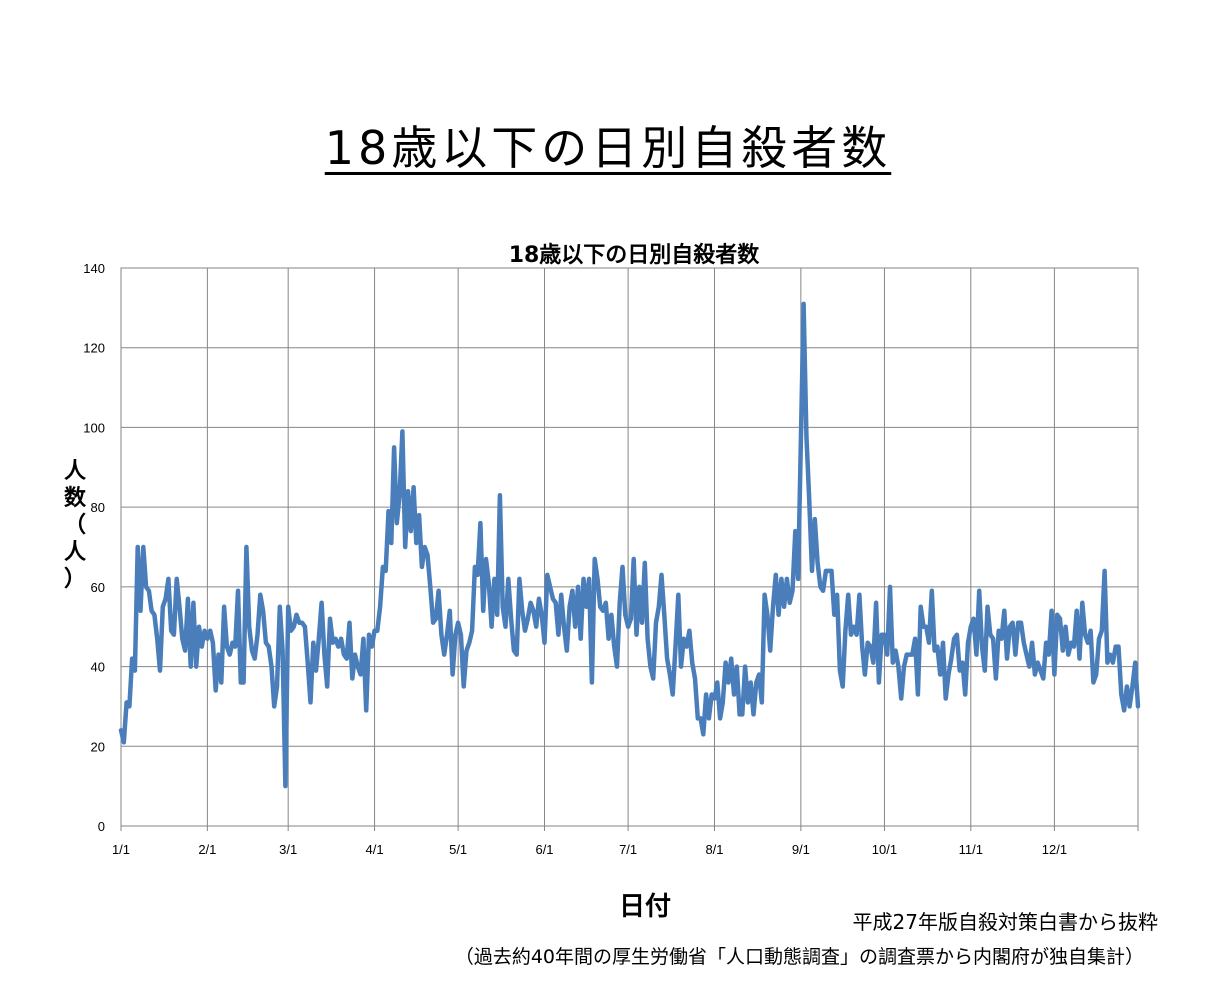 This screenshot has width=1216, height=984. I want to click on x-tick-label: 12/1, so click(1054, 849).